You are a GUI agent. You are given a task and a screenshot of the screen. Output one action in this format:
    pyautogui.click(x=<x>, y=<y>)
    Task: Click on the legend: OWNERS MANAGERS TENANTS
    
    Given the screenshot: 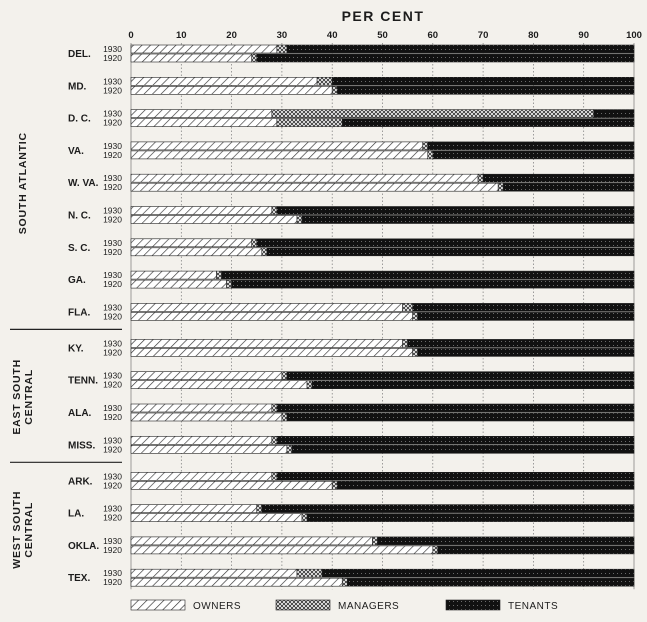 What is the action you would take?
    pyautogui.click(x=344, y=605)
    